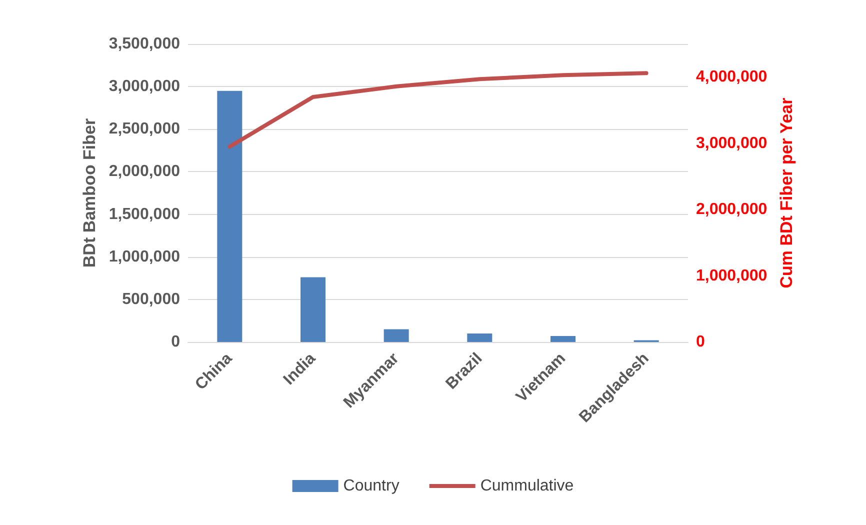 The image size is (866, 525). What do you see at coordinates (438, 110) in the screenshot?
I see `line-series` at bounding box center [438, 110].